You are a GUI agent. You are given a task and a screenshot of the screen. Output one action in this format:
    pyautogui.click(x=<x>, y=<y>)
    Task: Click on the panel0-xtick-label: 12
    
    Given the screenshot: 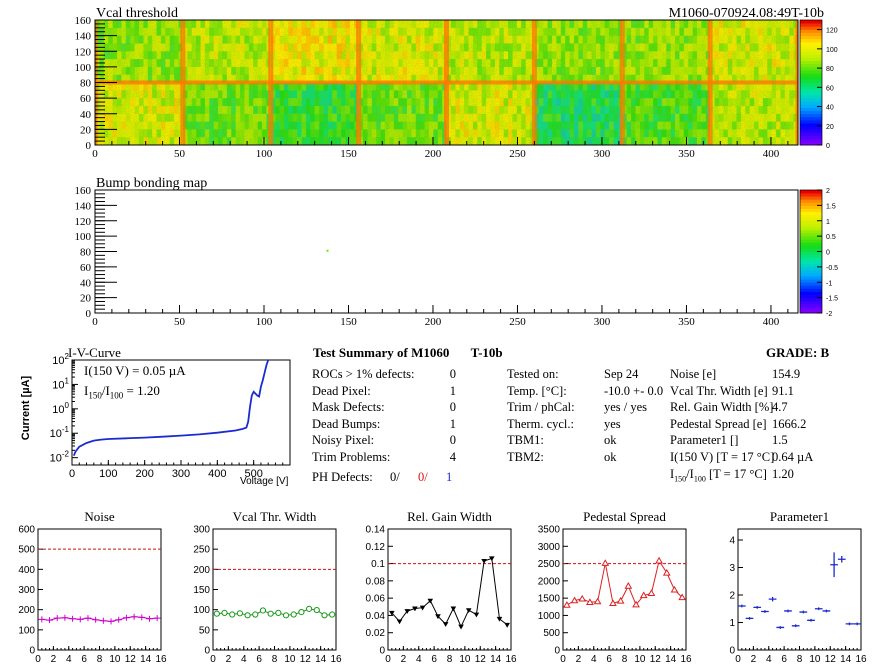 What is the action you would take?
    pyautogui.click(x=131, y=659)
    